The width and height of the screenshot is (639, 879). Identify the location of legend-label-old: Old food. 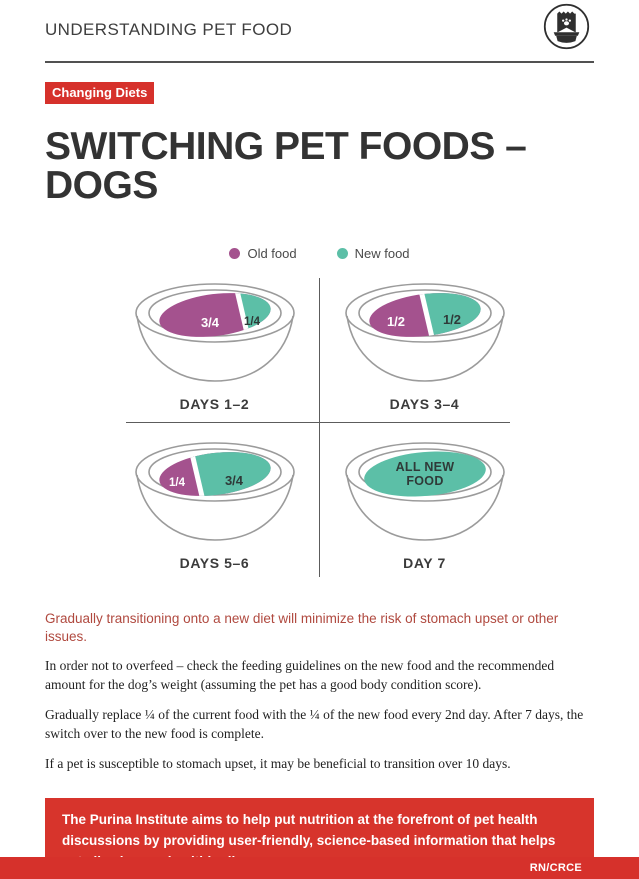
(272, 253).